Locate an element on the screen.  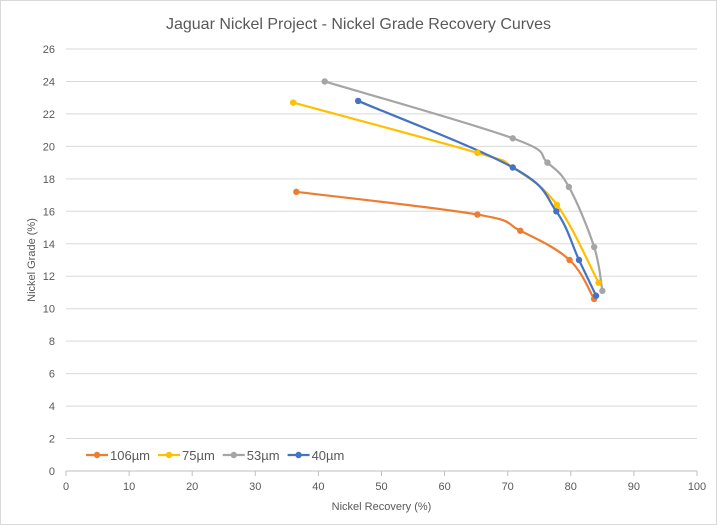
x-tick-labels: 0 10 20 30 40 50 60 70 80 90 100 is located at coordinates (384, 487).